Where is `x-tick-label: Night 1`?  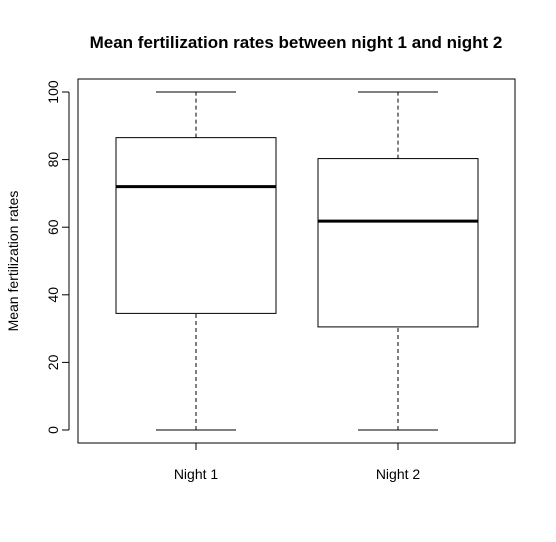
x-tick-label: Night 1 is located at coordinates (196, 474).